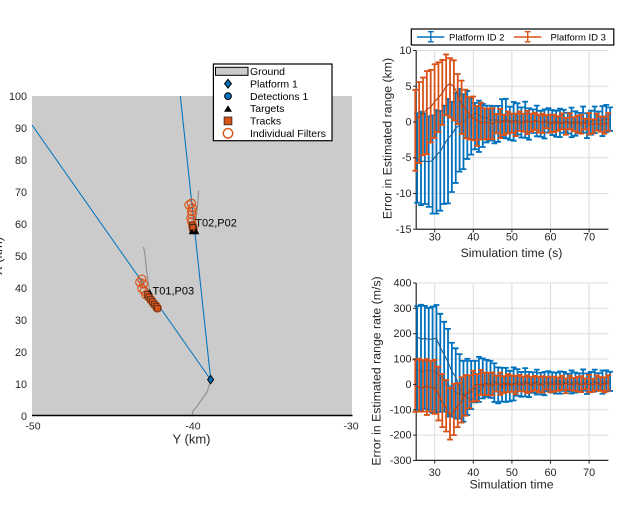 The image size is (640, 512). Describe the element at coordinates (267, 72) in the screenshot. I see `svg-text: Ground` at that location.